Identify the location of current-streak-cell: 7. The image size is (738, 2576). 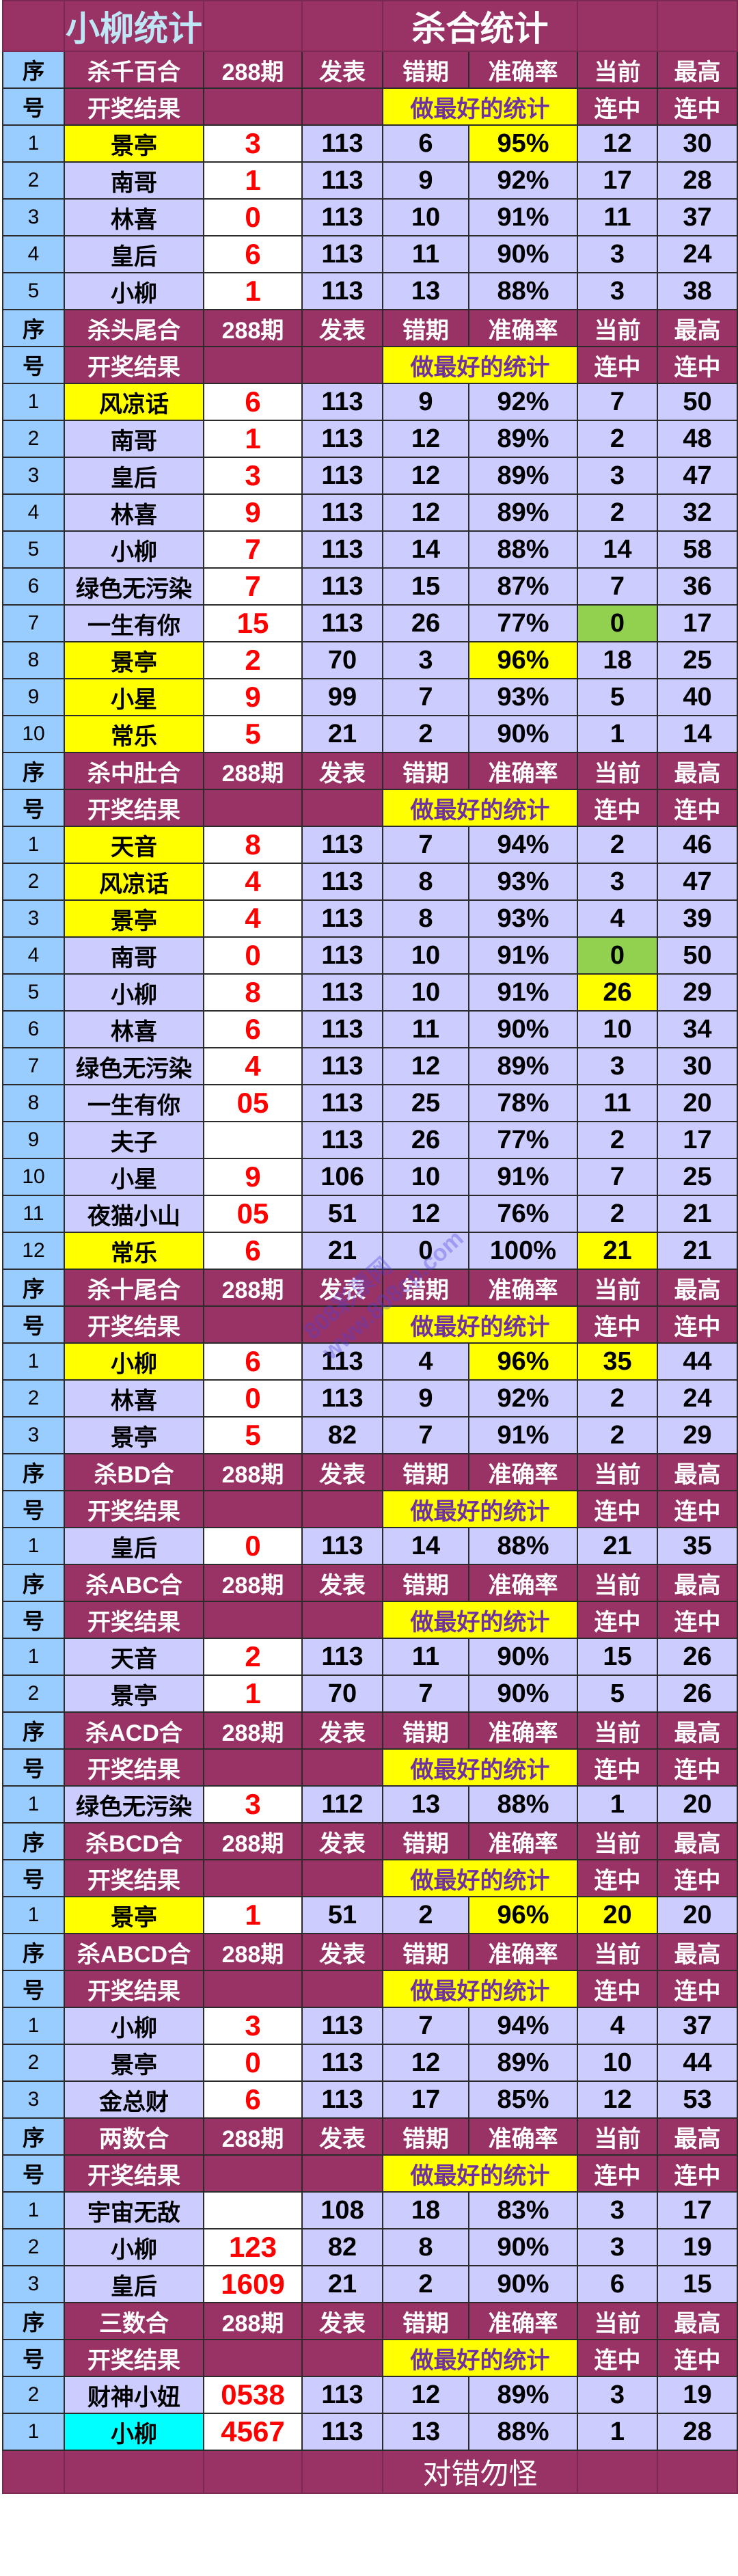
(617, 402).